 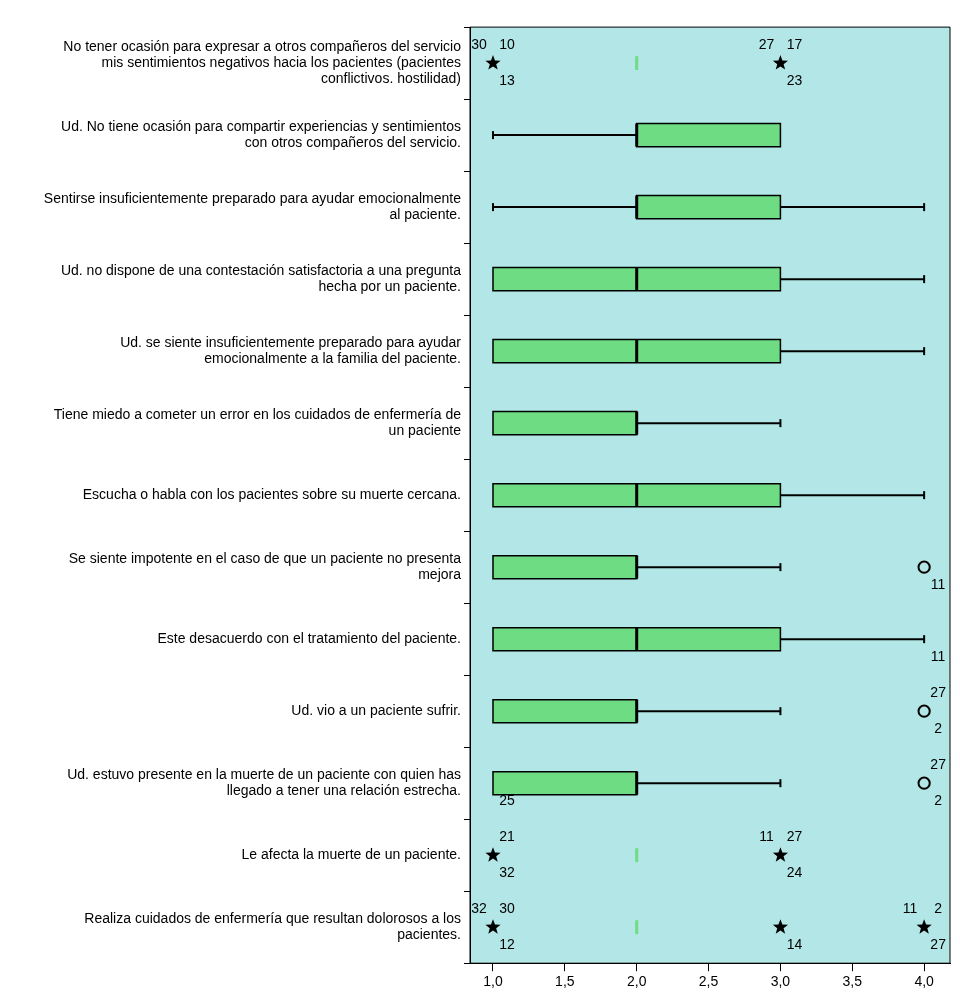 What do you see at coordinates (493, 981) in the screenshot?
I see `x-tick-label: 1,0` at bounding box center [493, 981].